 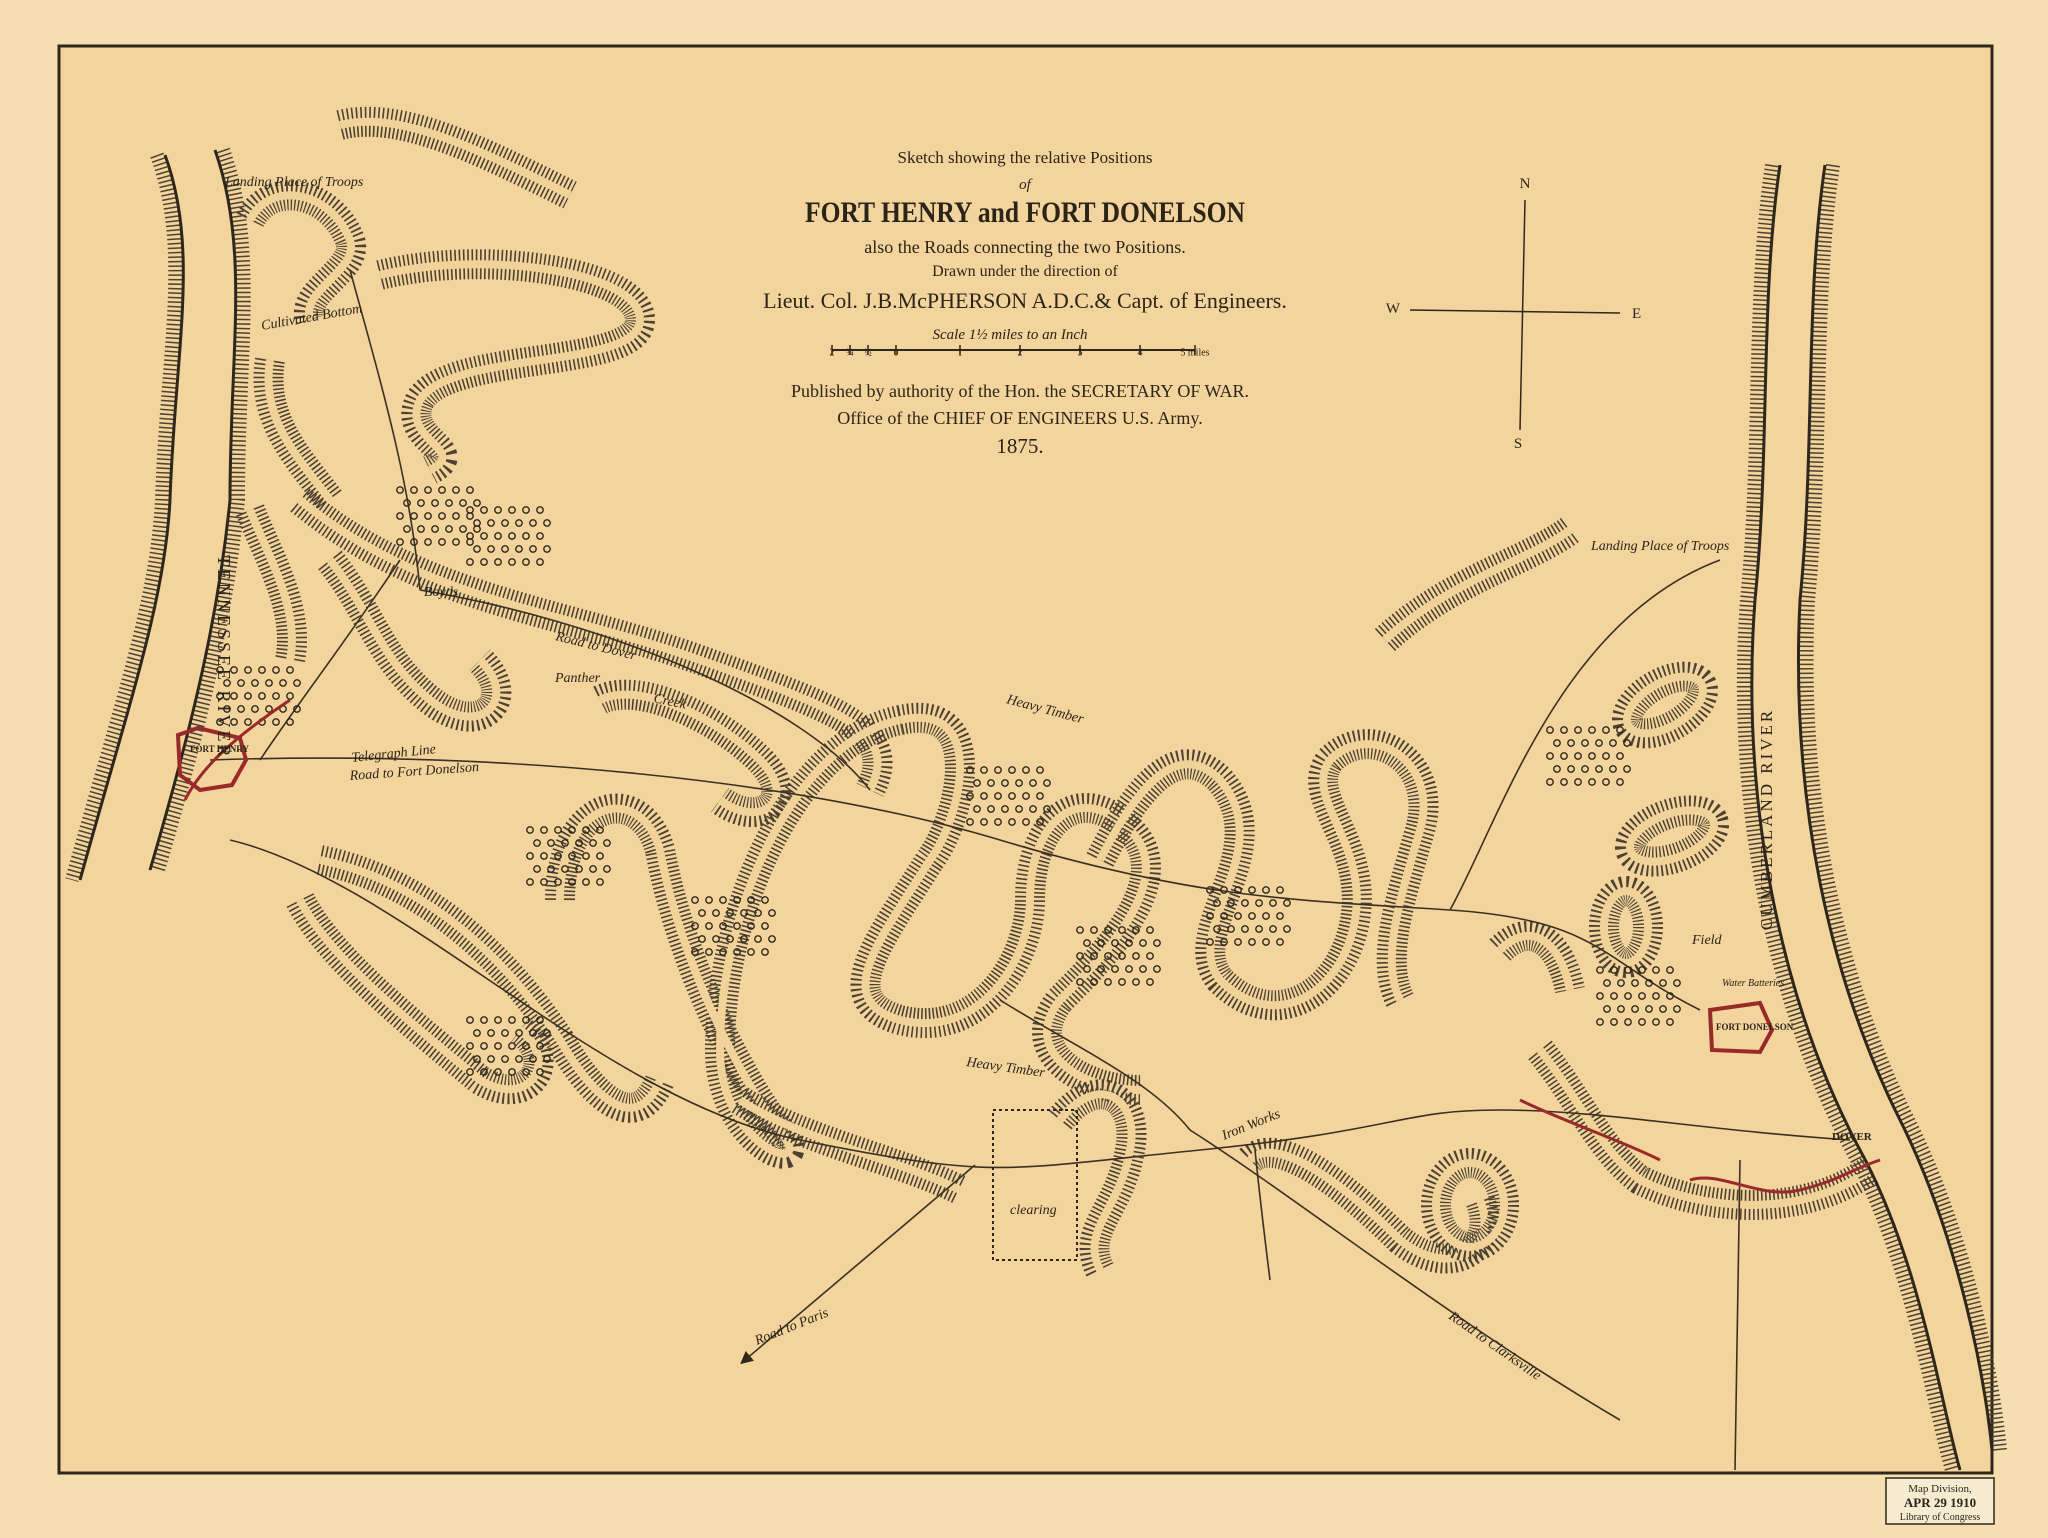 What do you see at coordinates (1194, 353) in the screenshot?
I see `scale-label: 5 miles` at bounding box center [1194, 353].